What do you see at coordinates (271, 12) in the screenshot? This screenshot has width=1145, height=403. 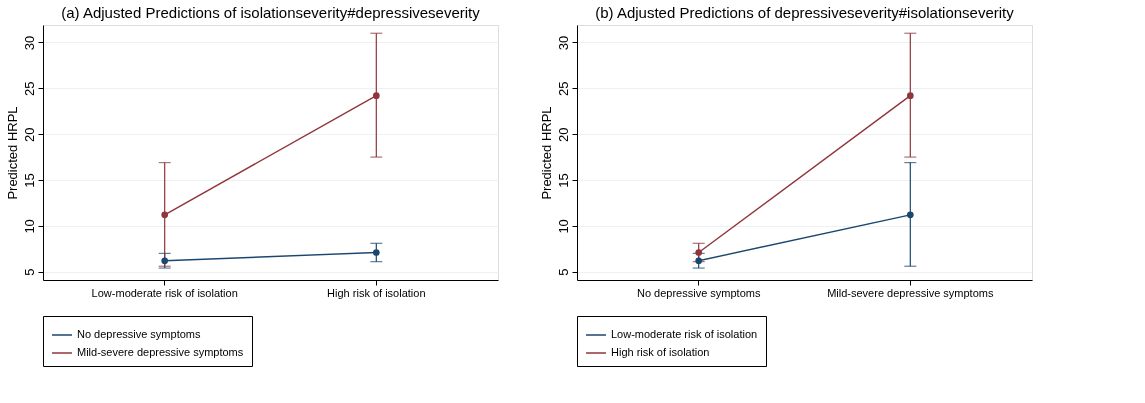 I see `chart-title: (a) Adjusted Predictions of isolationseverity#depressiveseverity` at bounding box center [271, 12].